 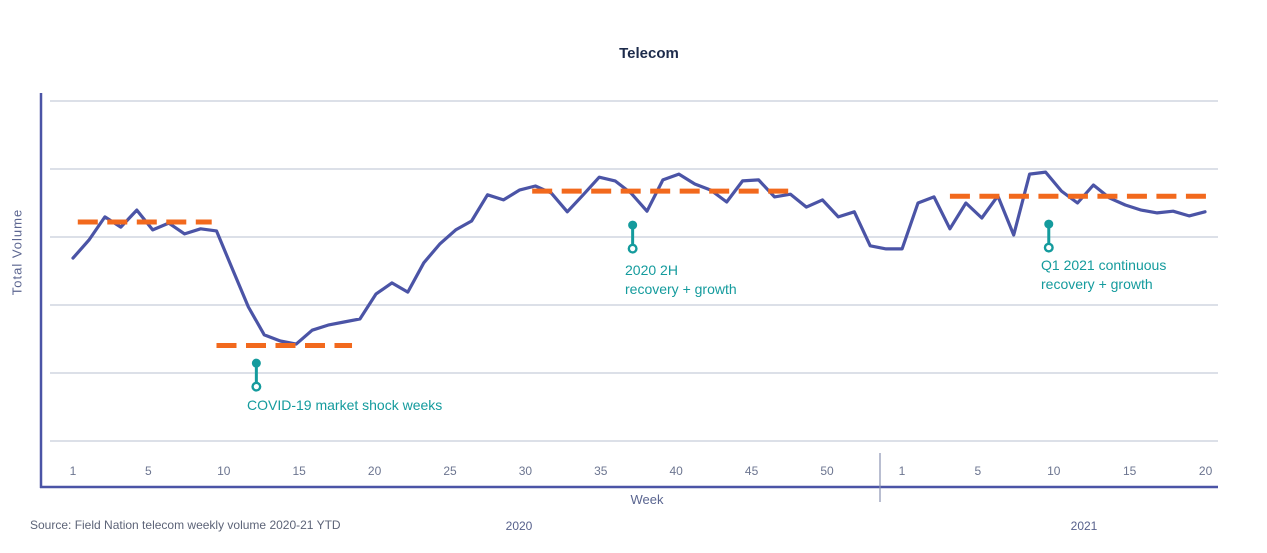 I want to click on x-axis-ticks-2021: 1 5 10 15 20, so click(x=633, y=472).